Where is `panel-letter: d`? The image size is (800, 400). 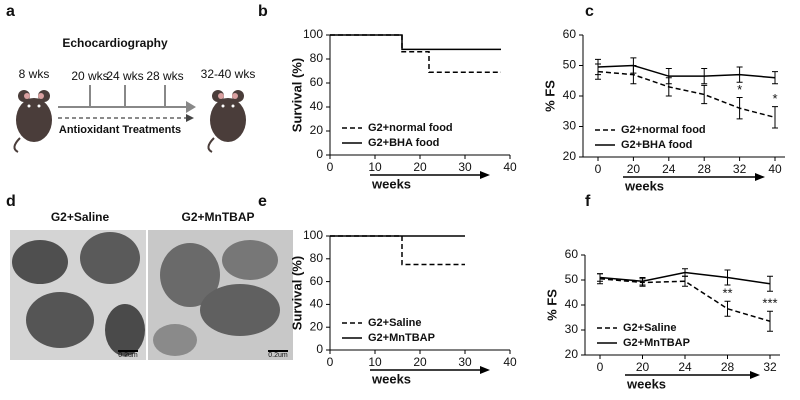
panel-letter: d is located at coordinates (11, 201).